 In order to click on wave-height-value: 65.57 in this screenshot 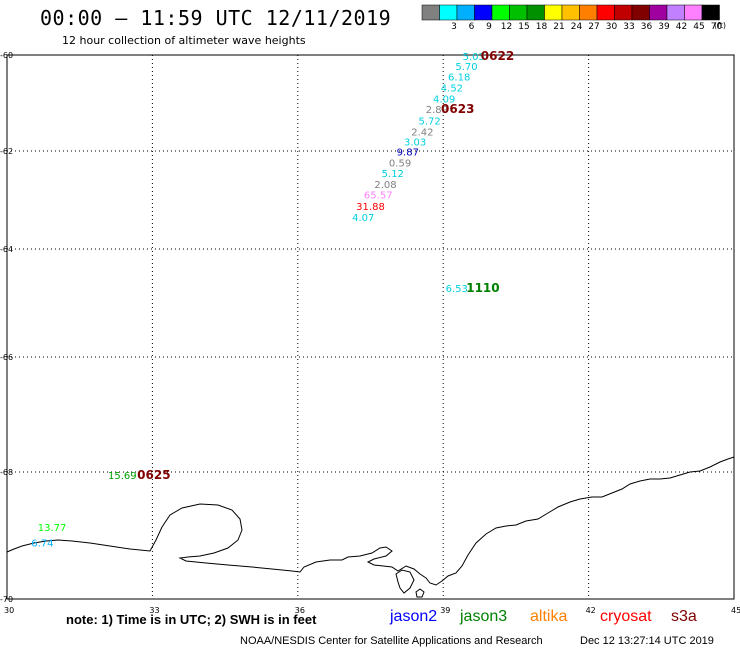, I will do `click(378, 196)`.